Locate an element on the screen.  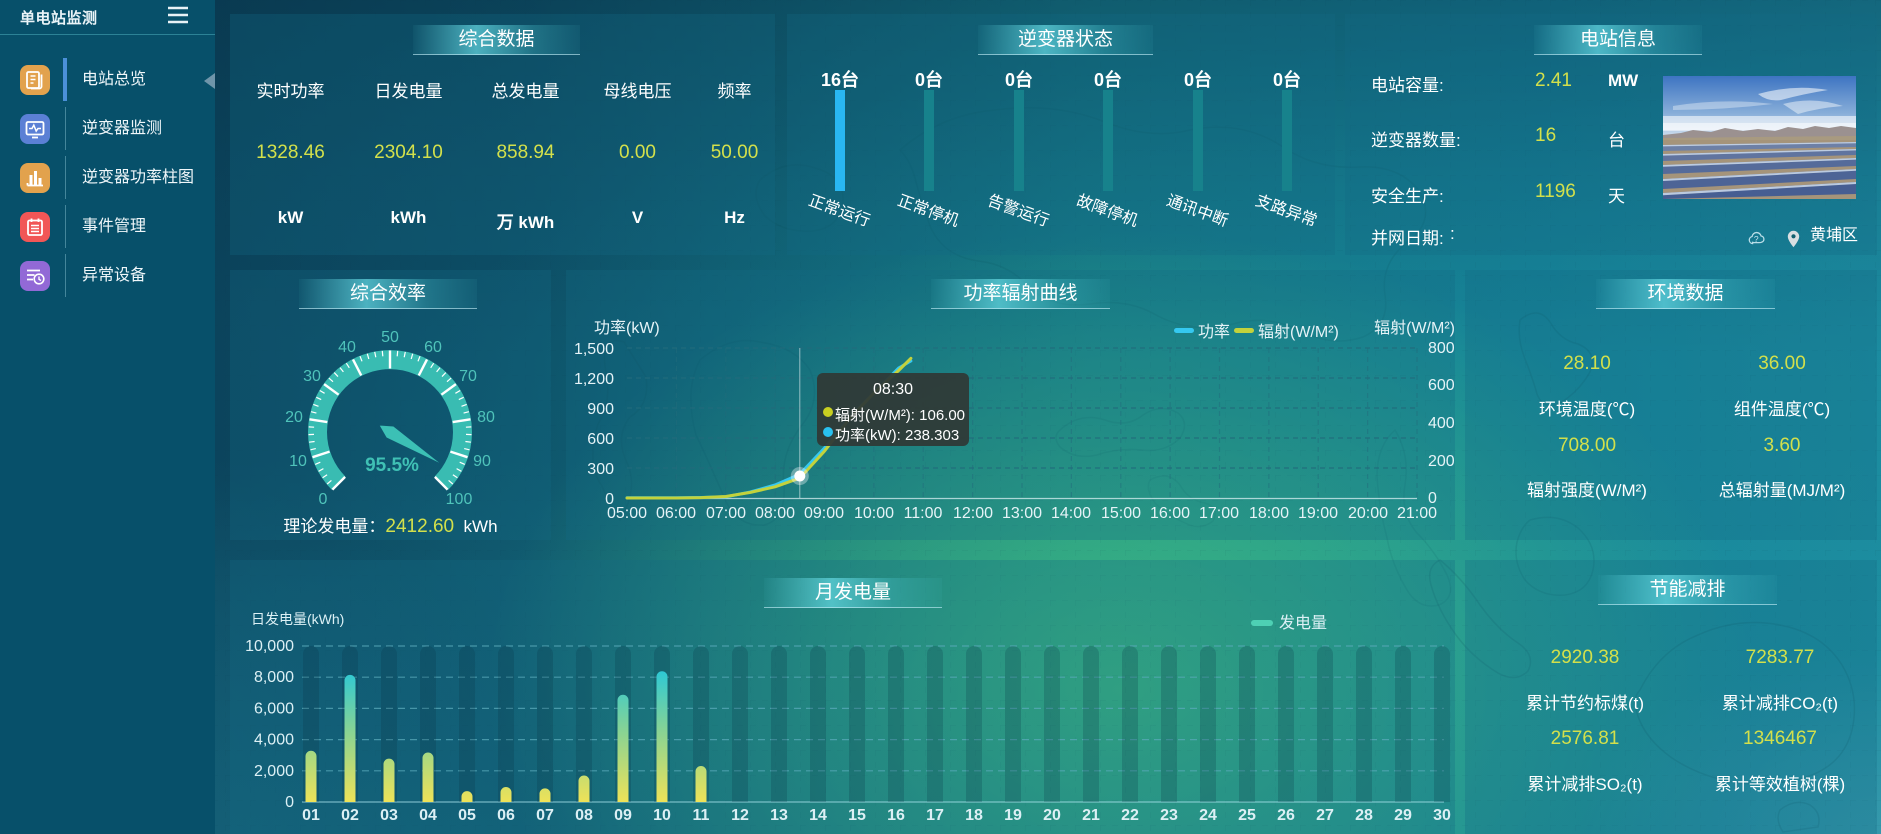
svg-text: 21 is located at coordinates (1091, 815).